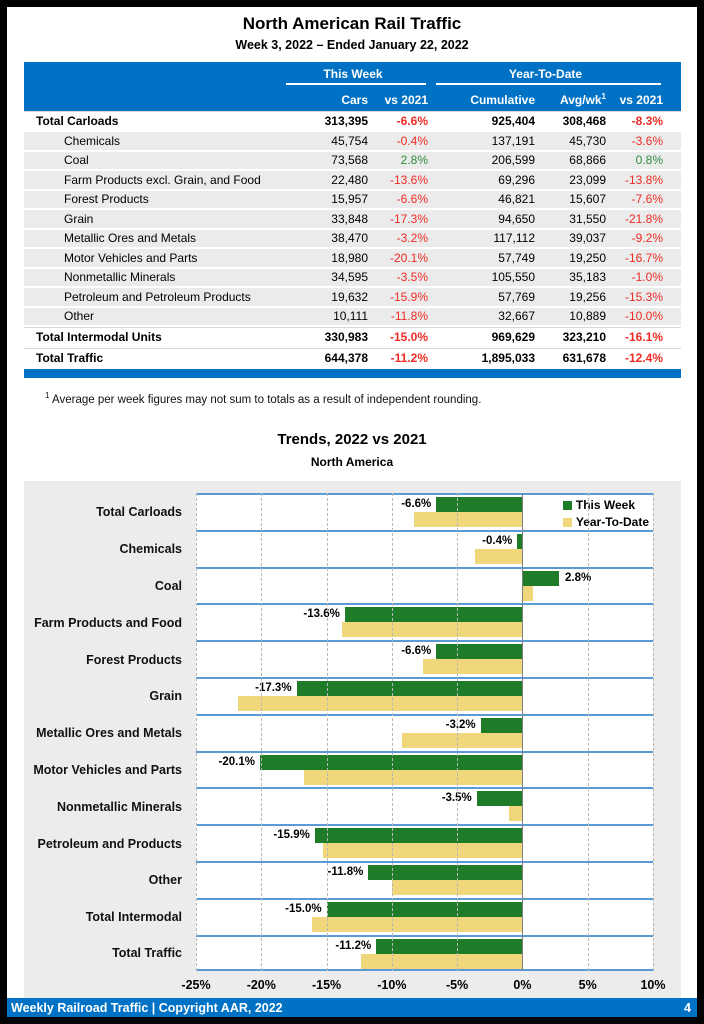 The height and width of the screenshot is (1024, 704). Describe the element at coordinates (408, 337) in the screenshot. I see `table-cell: -15.0%` at that location.